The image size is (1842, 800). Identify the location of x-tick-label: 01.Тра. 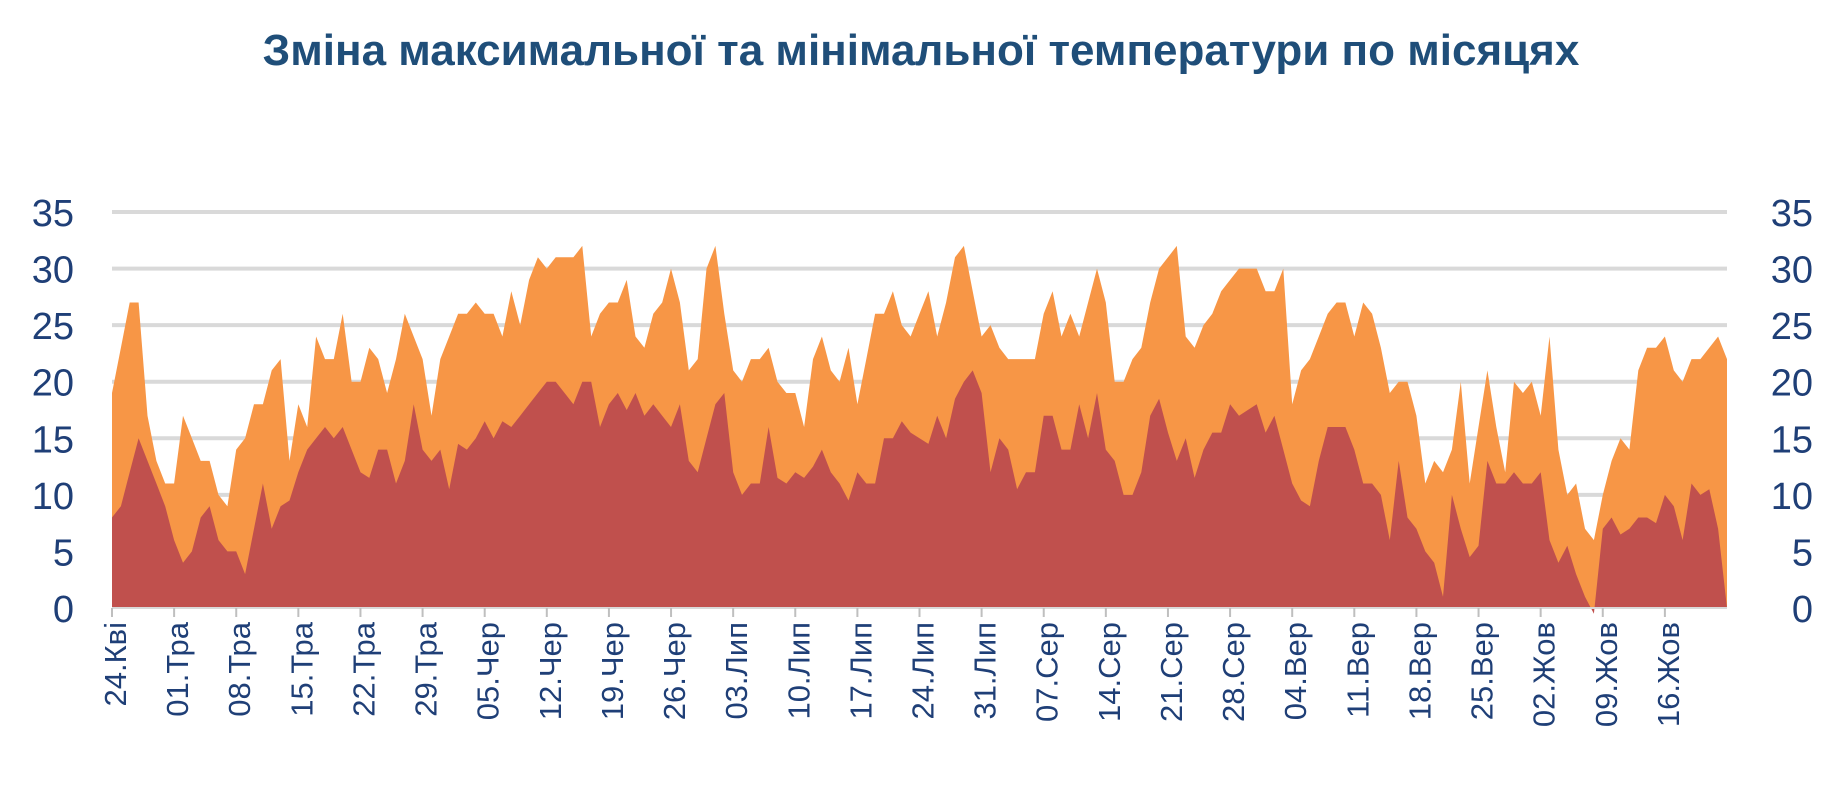
(177, 669).